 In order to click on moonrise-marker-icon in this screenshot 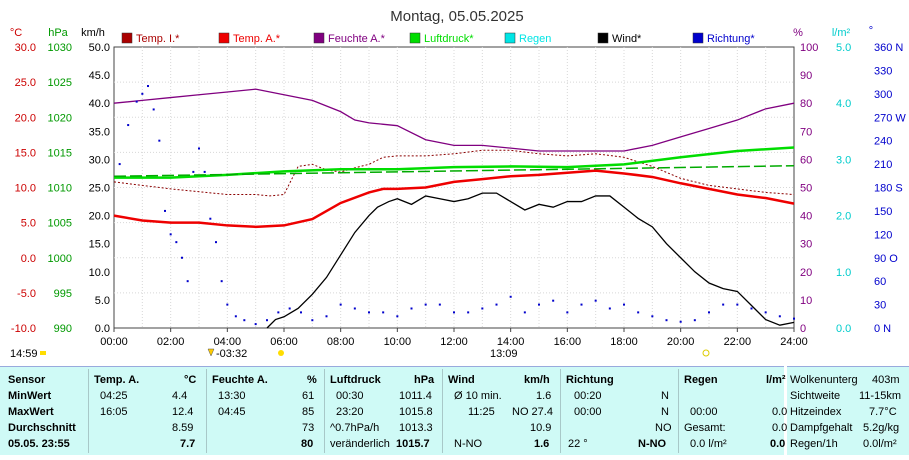, I will do `click(43, 353)`.